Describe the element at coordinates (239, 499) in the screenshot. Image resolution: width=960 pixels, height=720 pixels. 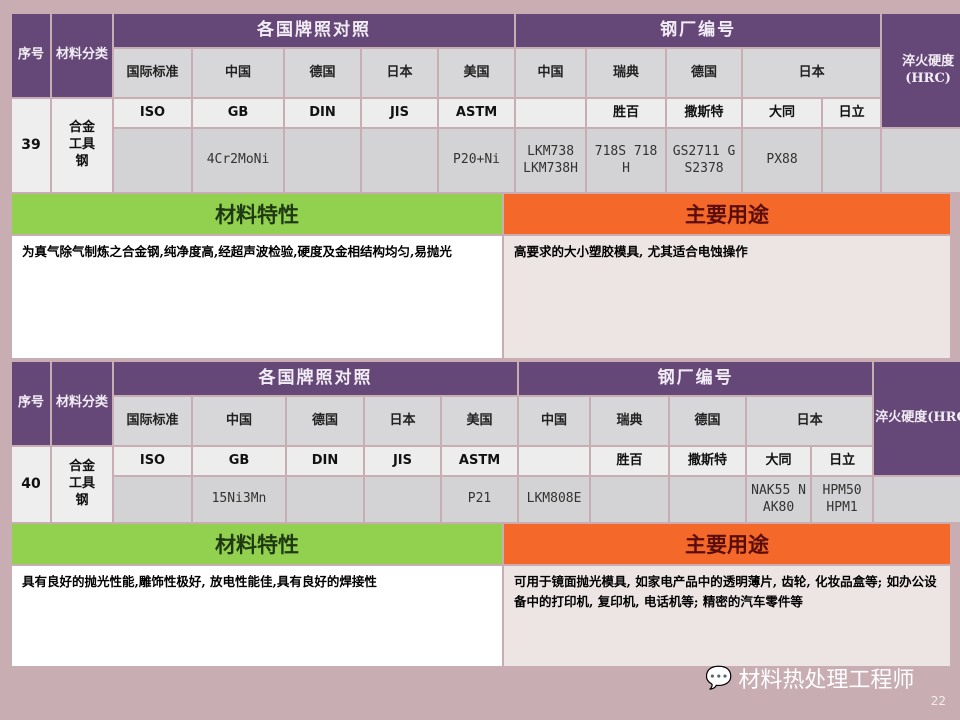
I see `grade-value: 15Ni3Mn` at that location.